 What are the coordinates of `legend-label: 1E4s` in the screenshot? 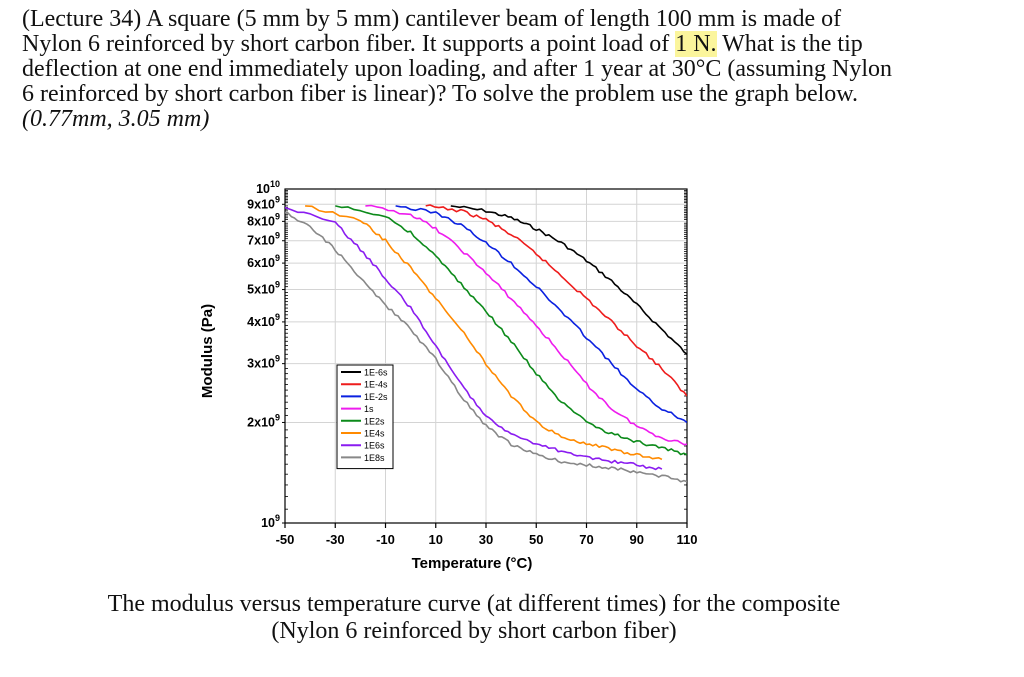 It's located at (374, 434).